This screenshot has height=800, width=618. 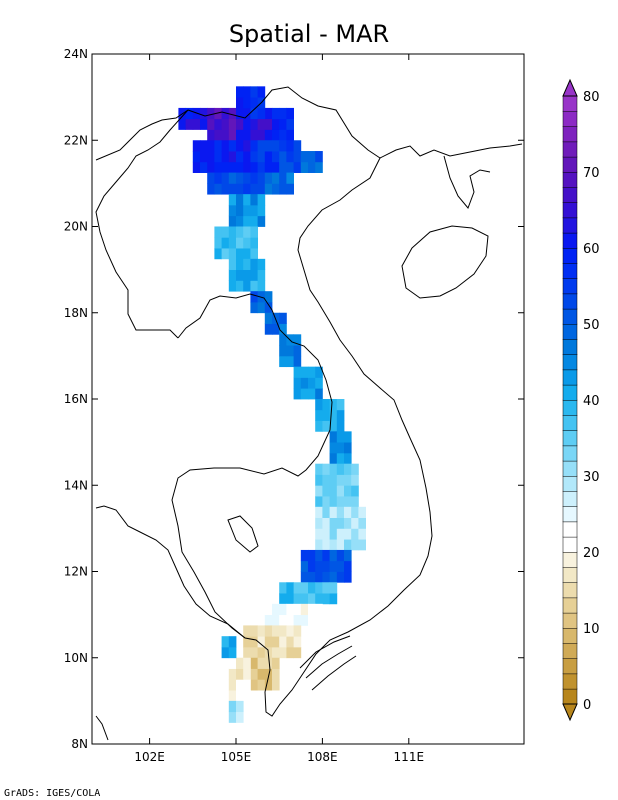 I want to click on laos-thailand-border, so click(x=252, y=466).